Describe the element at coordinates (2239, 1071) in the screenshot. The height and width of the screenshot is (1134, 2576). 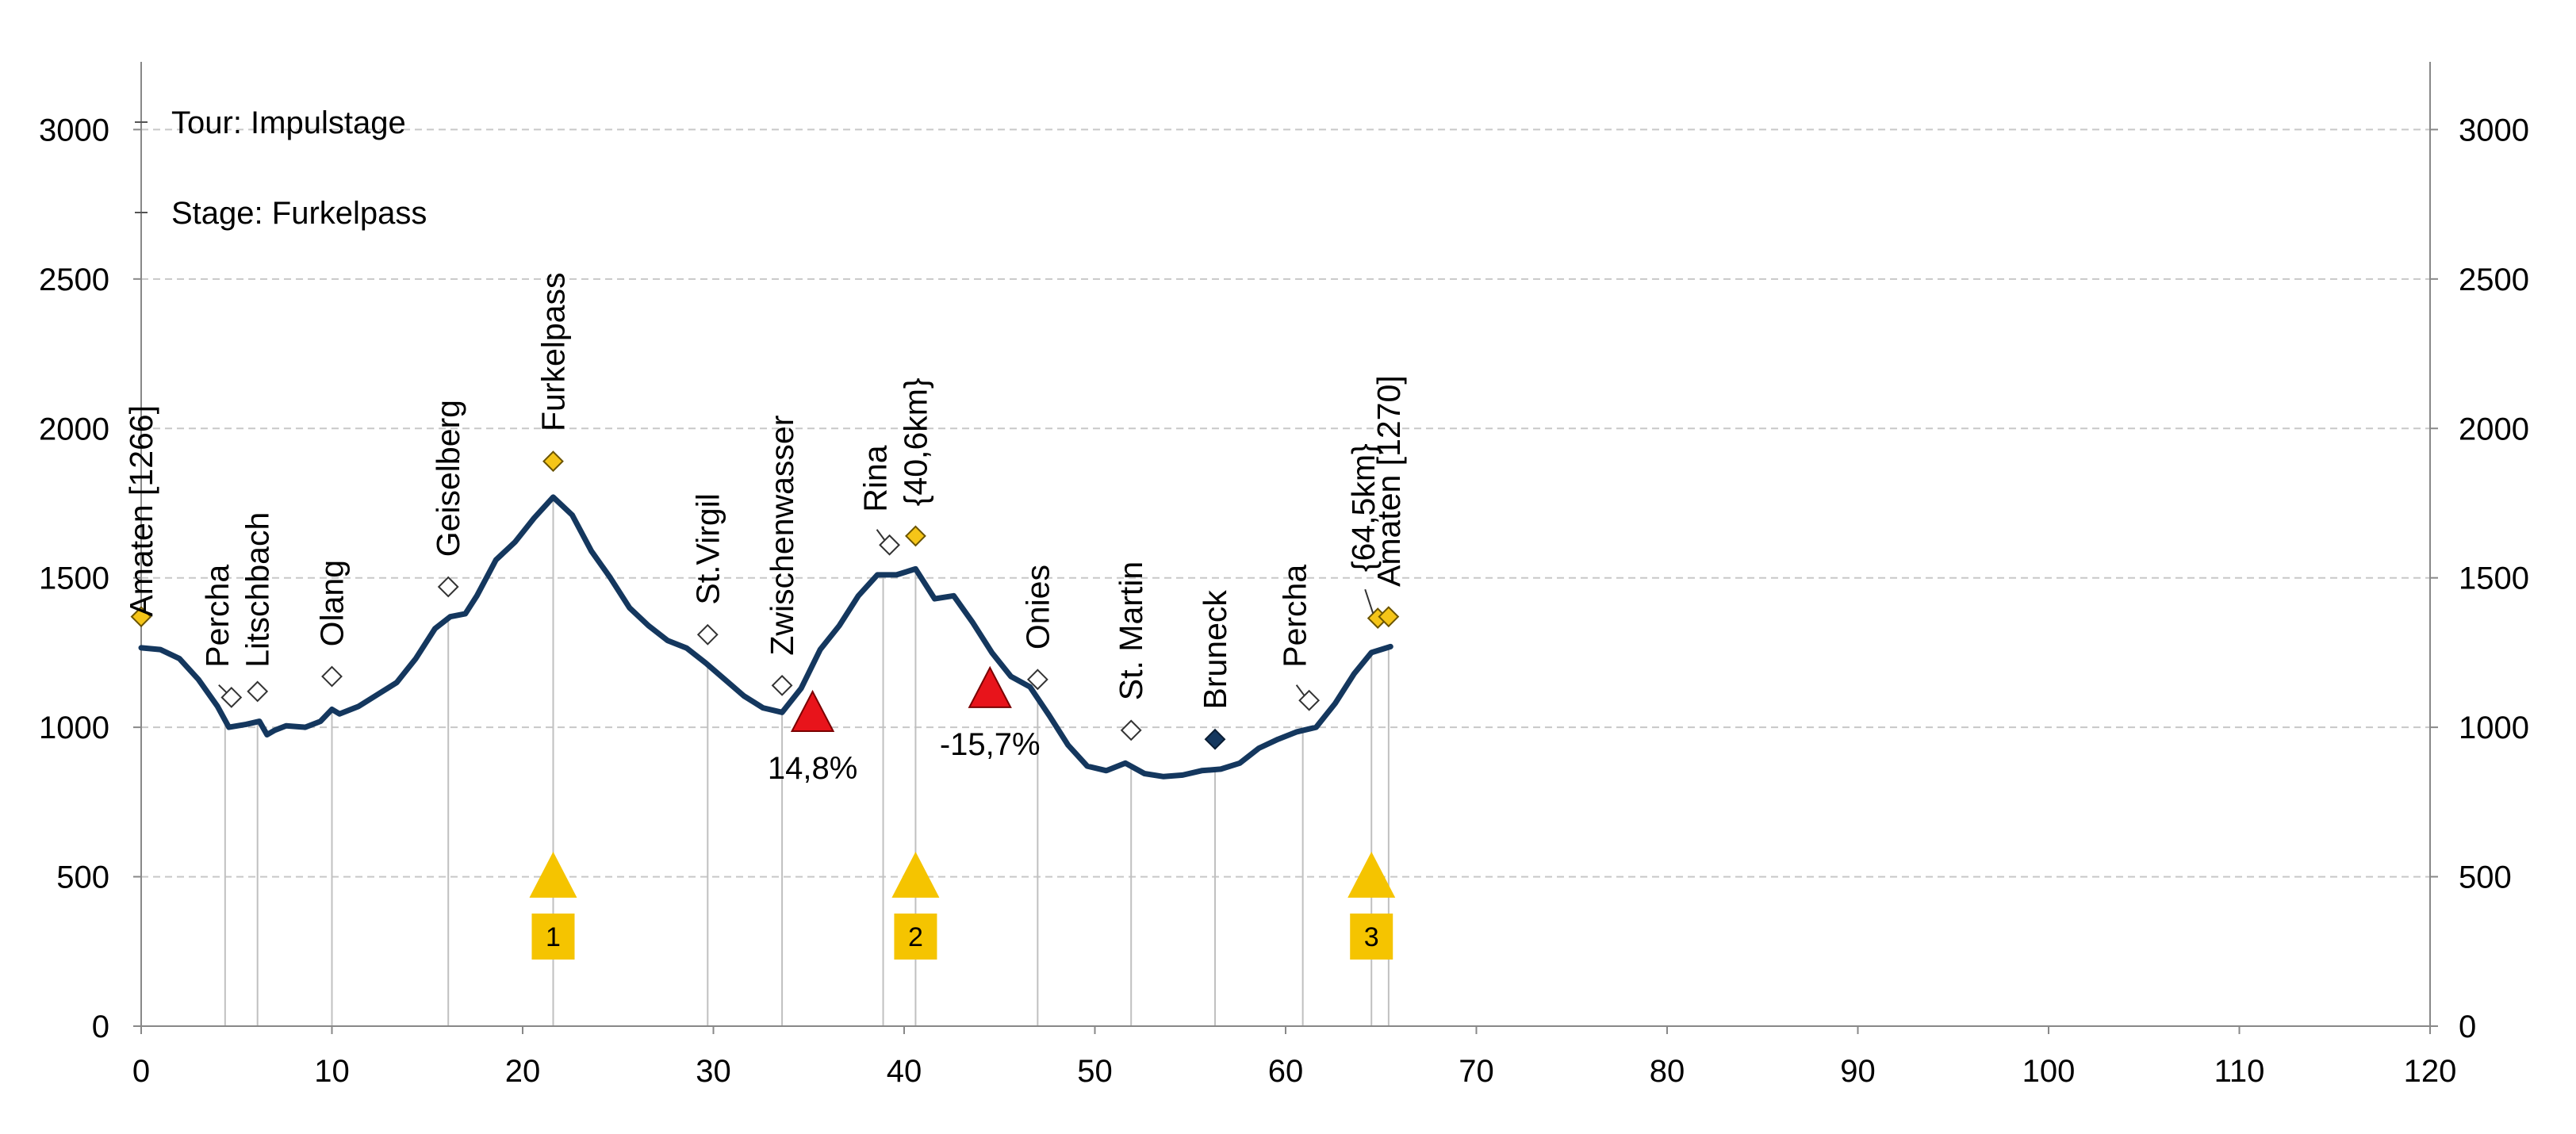
I see `x-tick-label: 110` at that location.